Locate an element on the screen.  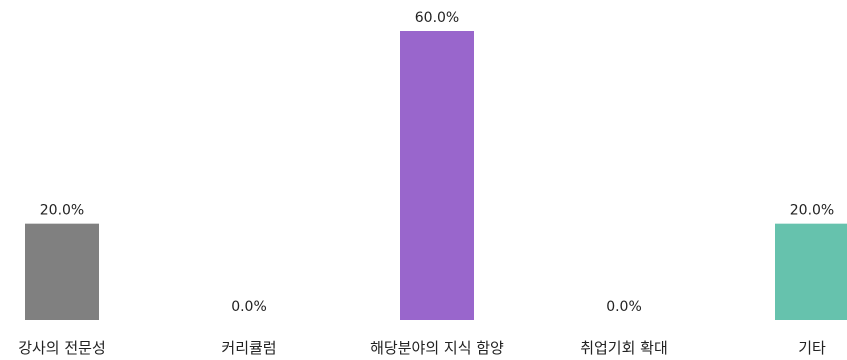
value-label-3: 0.0% is located at coordinates (624, 307).